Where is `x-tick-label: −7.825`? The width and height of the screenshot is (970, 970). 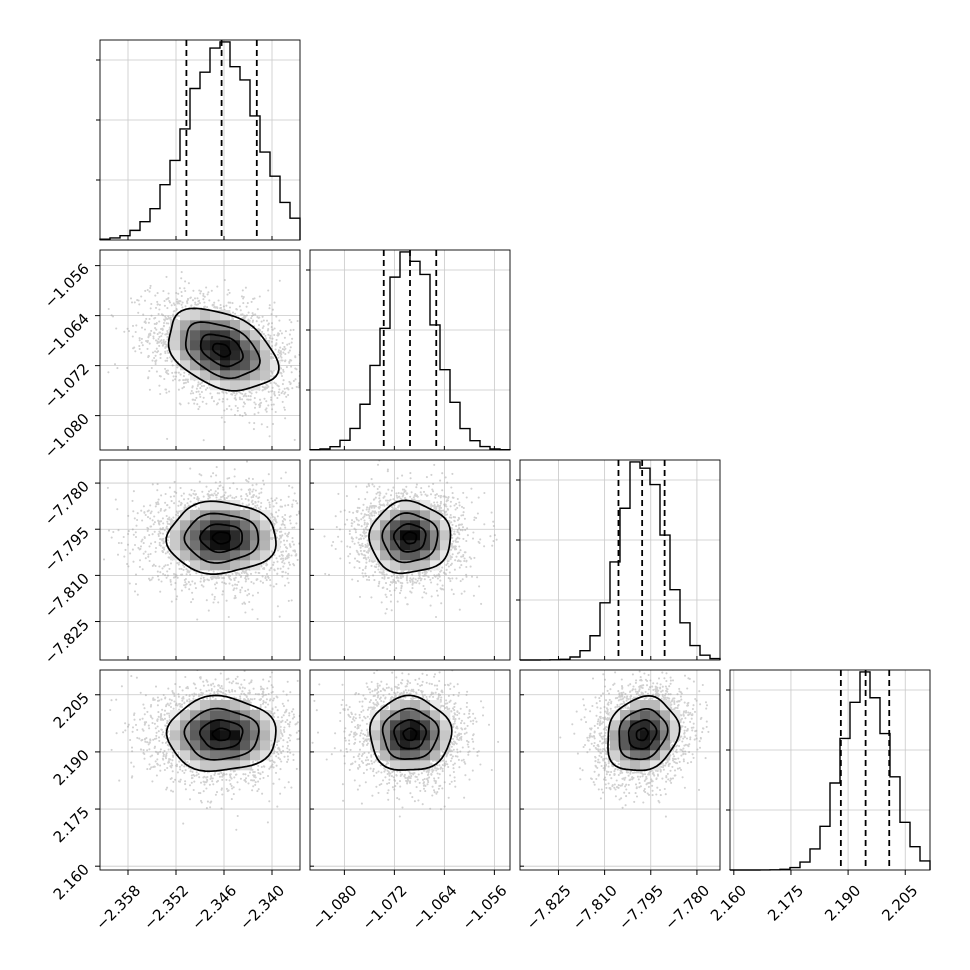 x-tick-label: −7.825 is located at coordinates (549, 908).